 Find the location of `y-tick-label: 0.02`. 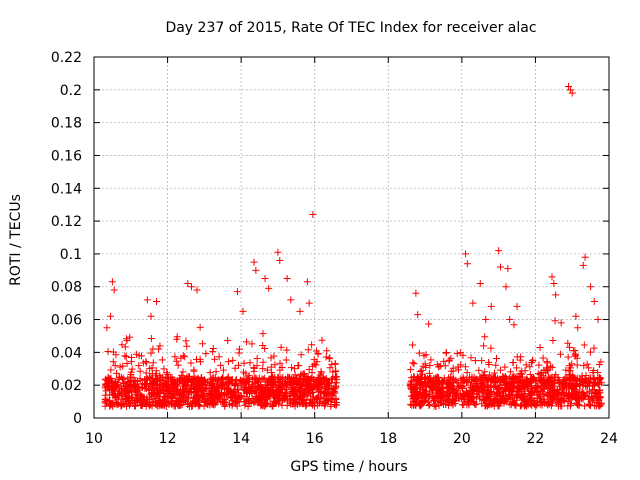

y-tick-label: 0.02 is located at coordinates (66, 386).